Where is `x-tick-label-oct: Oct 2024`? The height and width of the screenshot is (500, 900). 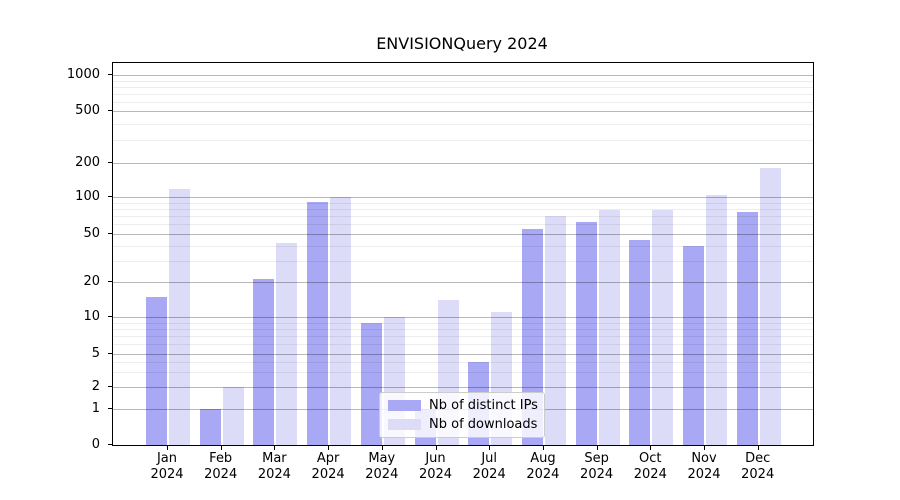
x-tick-label-oct: Oct 2024 is located at coordinates (650, 466).